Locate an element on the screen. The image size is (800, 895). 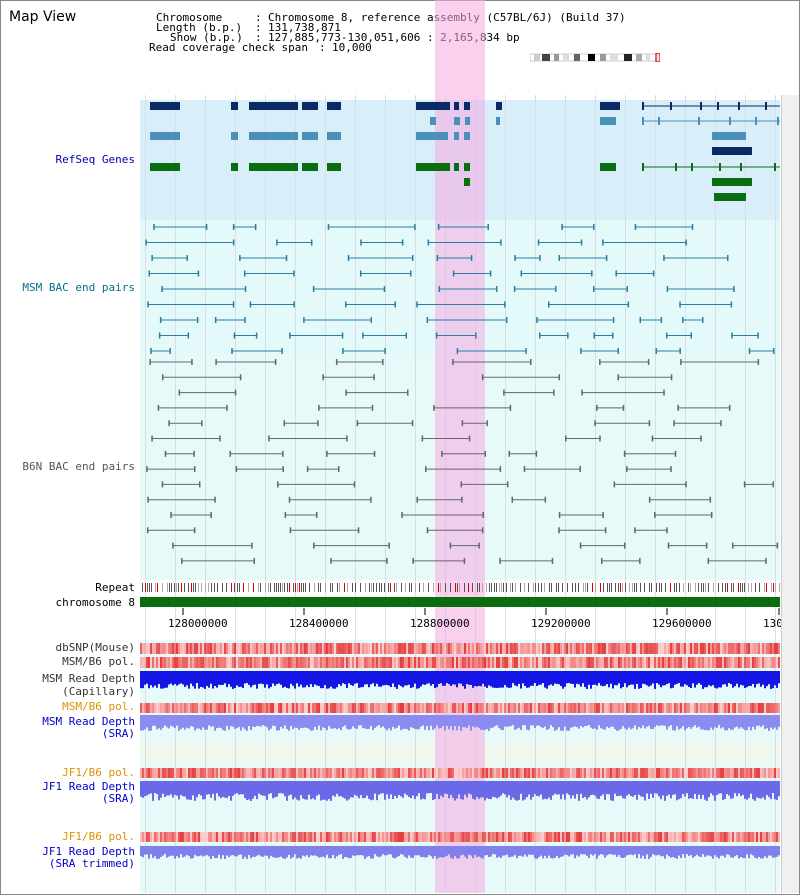
selected-region-highlight is located at coordinates (460, 446).